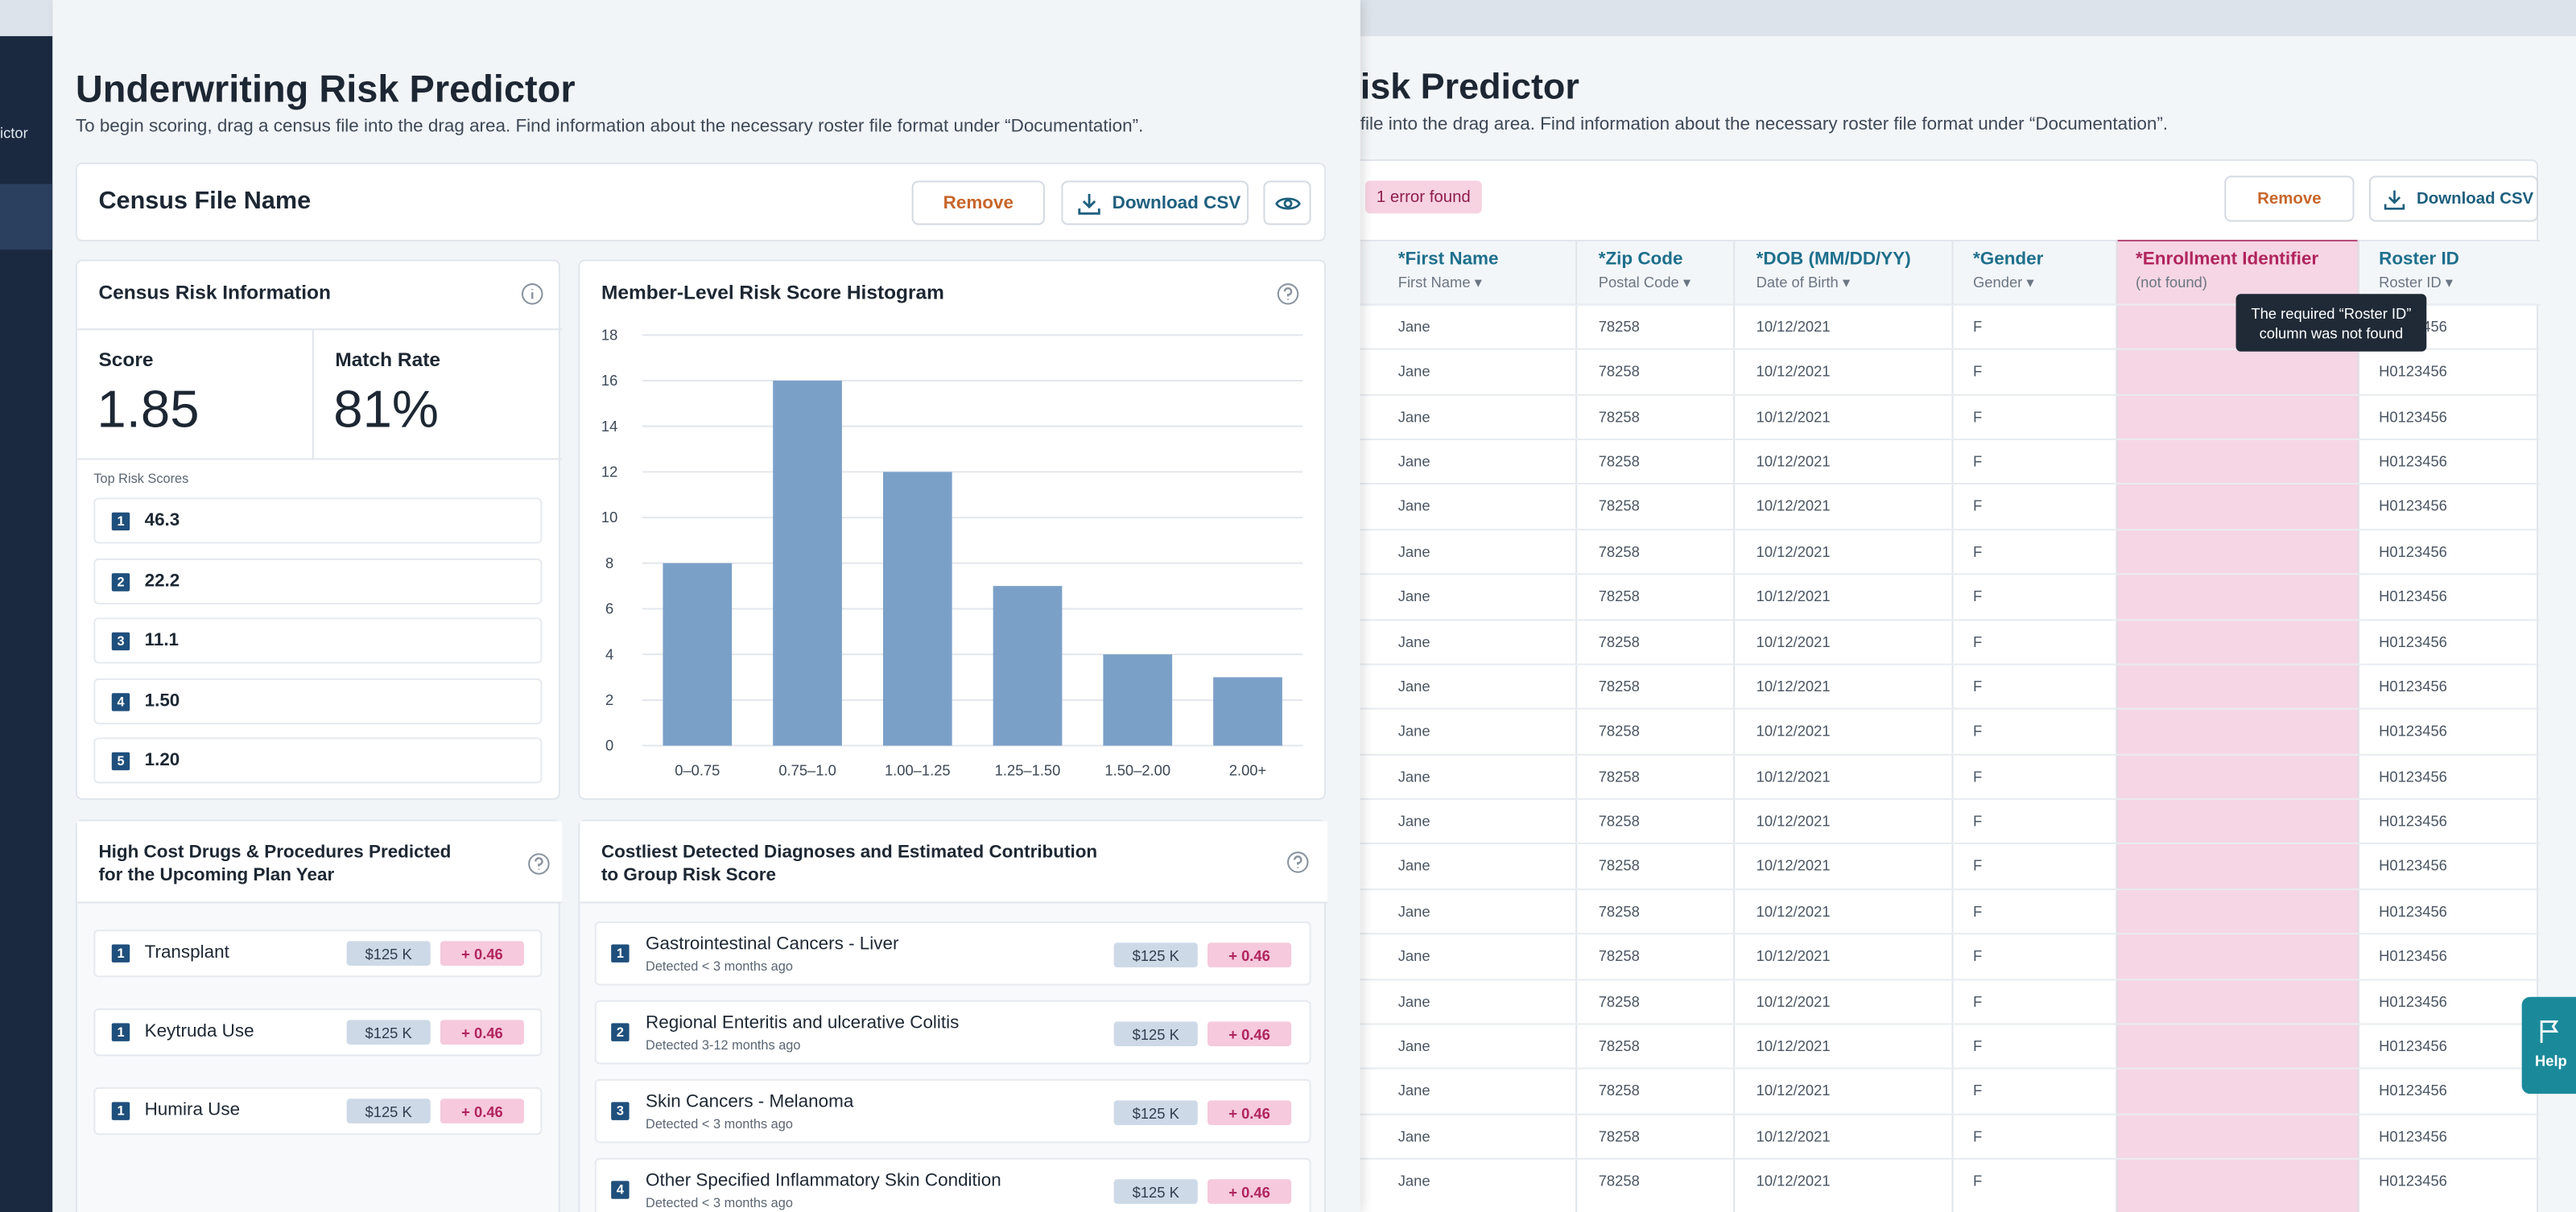 The image size is (2576, 1212). I want to click on info-icon, so click(532, 294).